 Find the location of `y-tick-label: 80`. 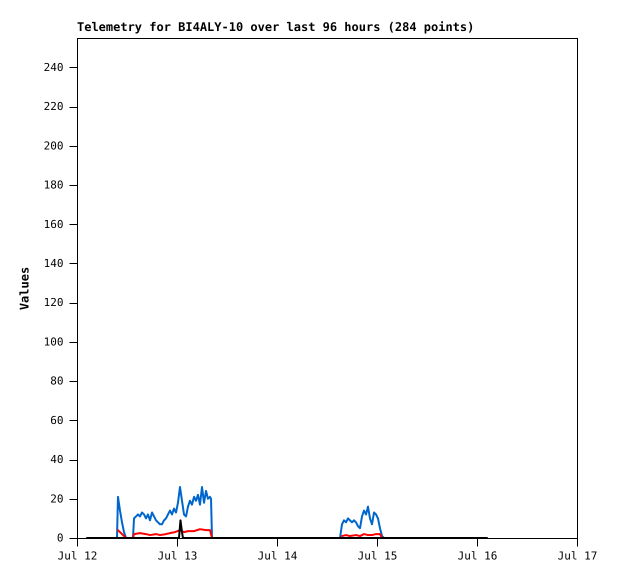

y-tick-label: 80 is located at coordinates (57, 381).